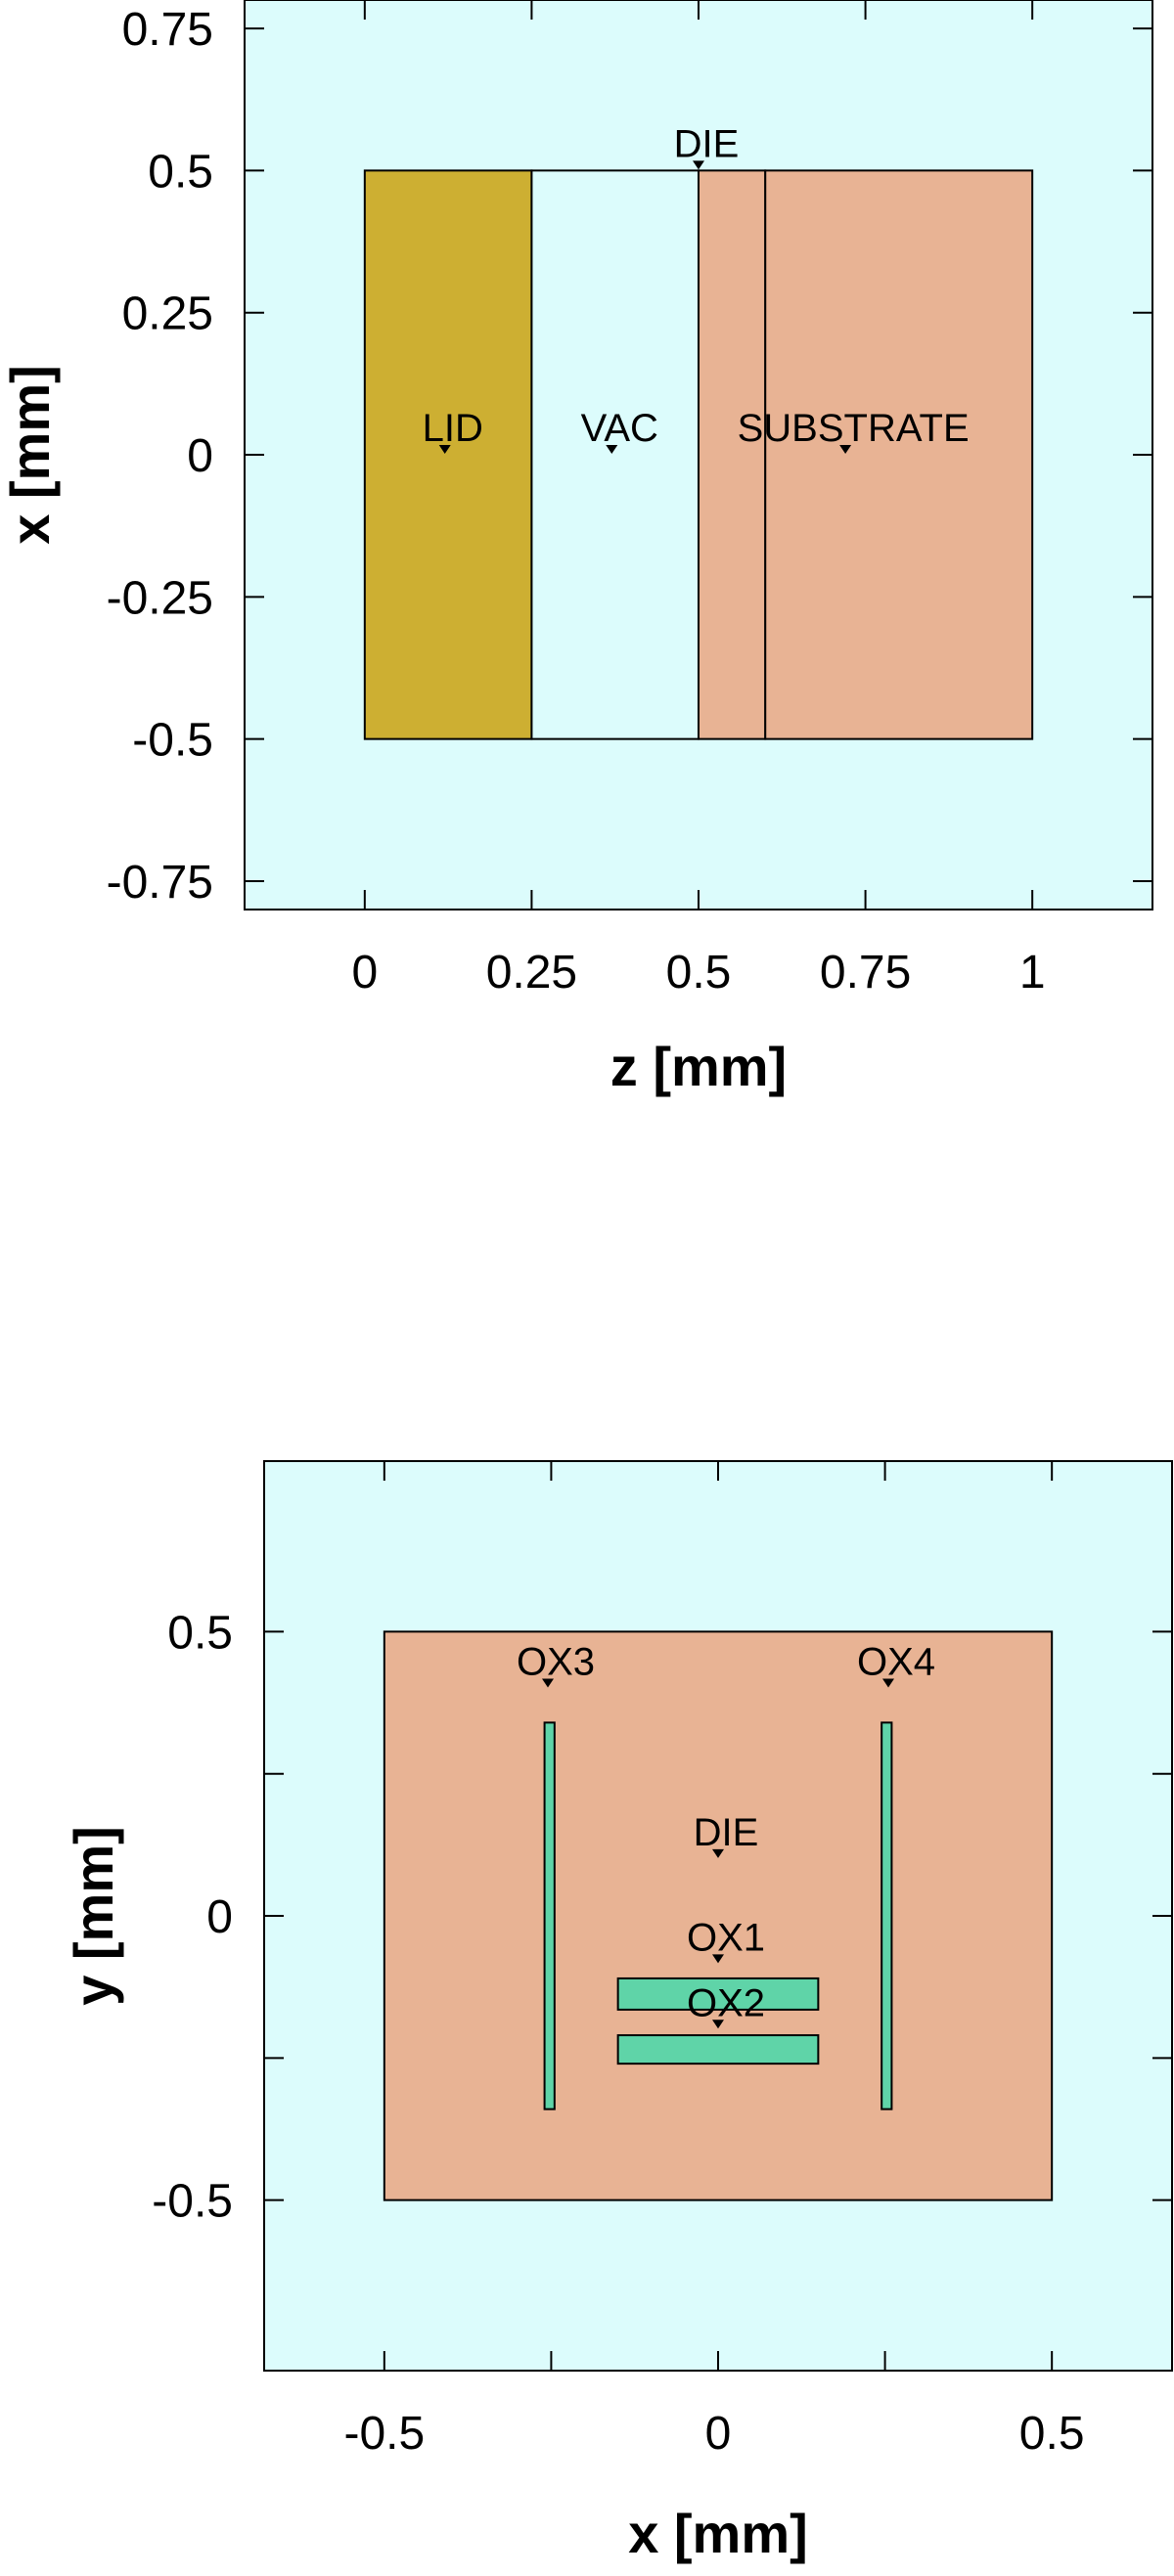  Describe the element at coordinates (698, 1066) in the screenshot. I see `top-x-axis-title: z [mm]` at that location.